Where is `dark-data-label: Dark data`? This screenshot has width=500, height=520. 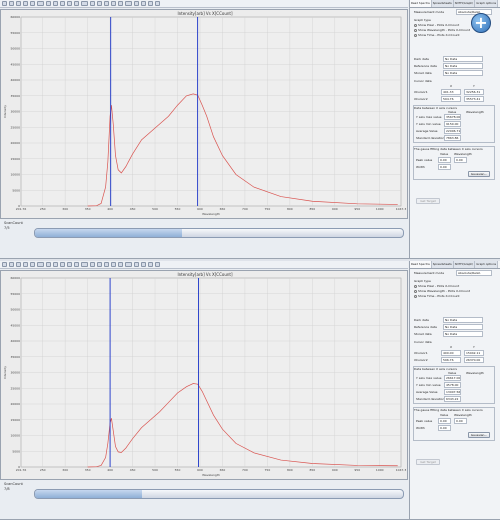 dark-data-label: Dark data is located at coordinates (421, 59).